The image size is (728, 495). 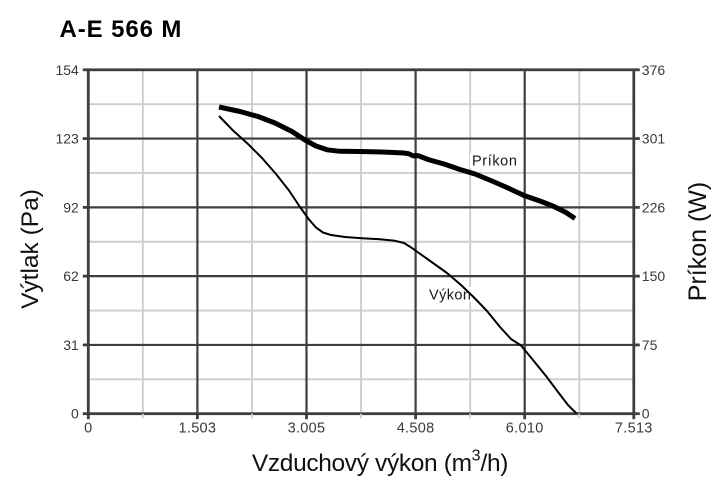 What do you see at coordinates (71, 345) in the screenshot?
I see `svg-text: 31` at bounding box center [71, 345].